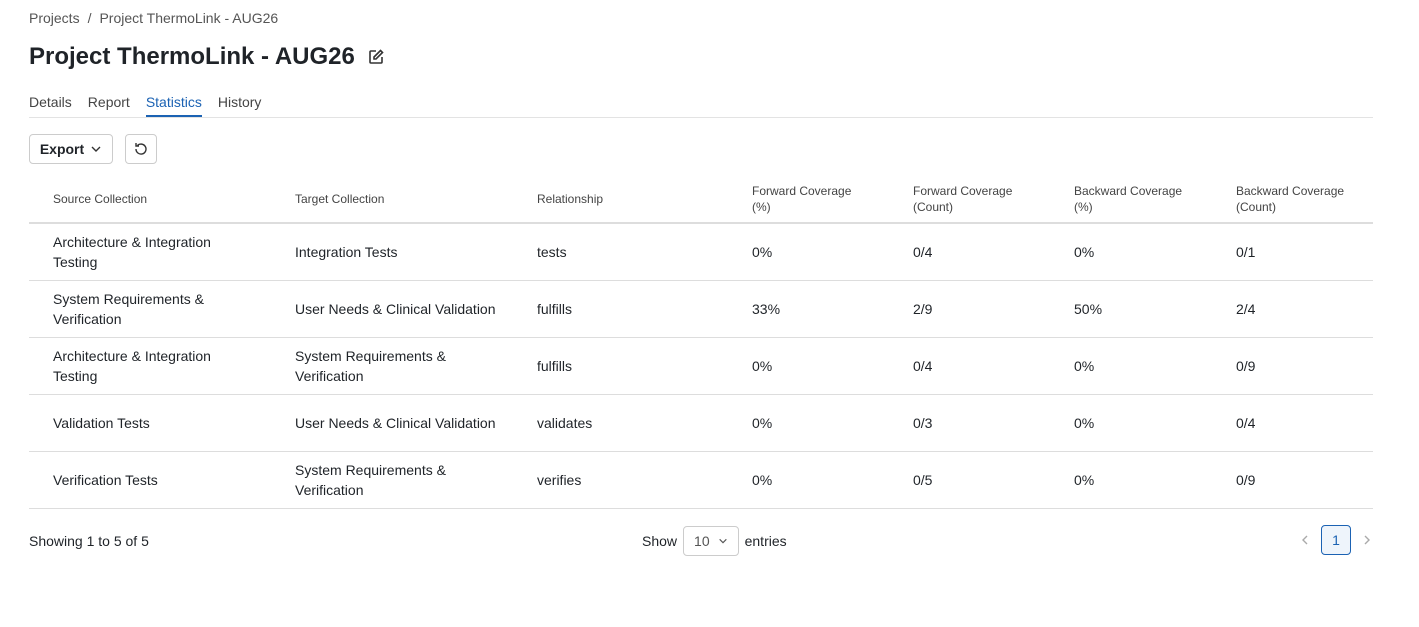  Describe the element at coordinates (162, 480) in the screenshot. I see `table-cell: Verification Tests` at that location.